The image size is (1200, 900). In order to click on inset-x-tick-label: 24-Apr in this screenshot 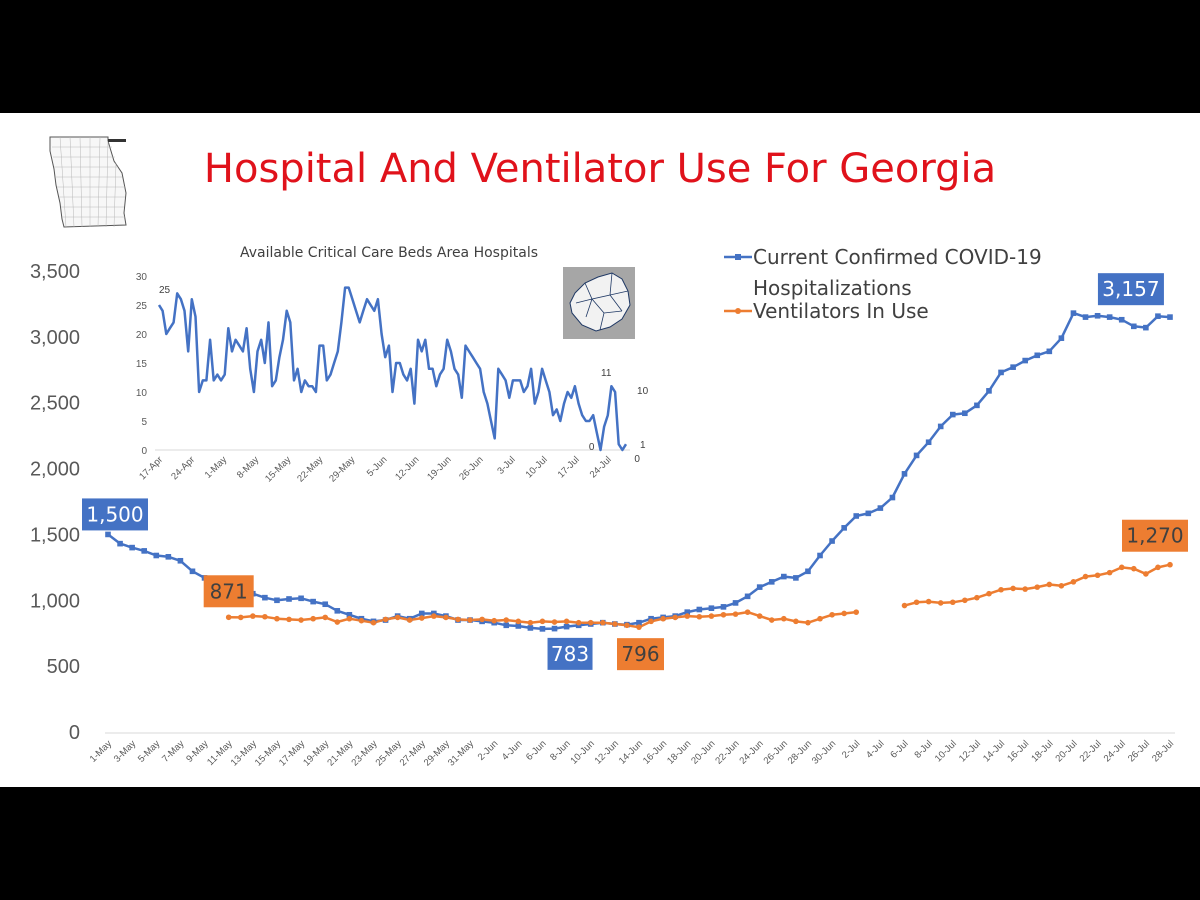, I will do `click(183, 468)`.